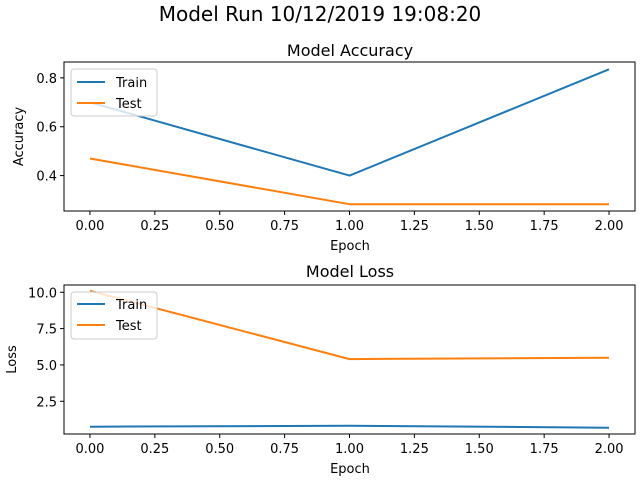 The width and height of the screenshot is (640, 484). I want to click on accuracy-y-axis-label: Accuracy, so click(19, 137).